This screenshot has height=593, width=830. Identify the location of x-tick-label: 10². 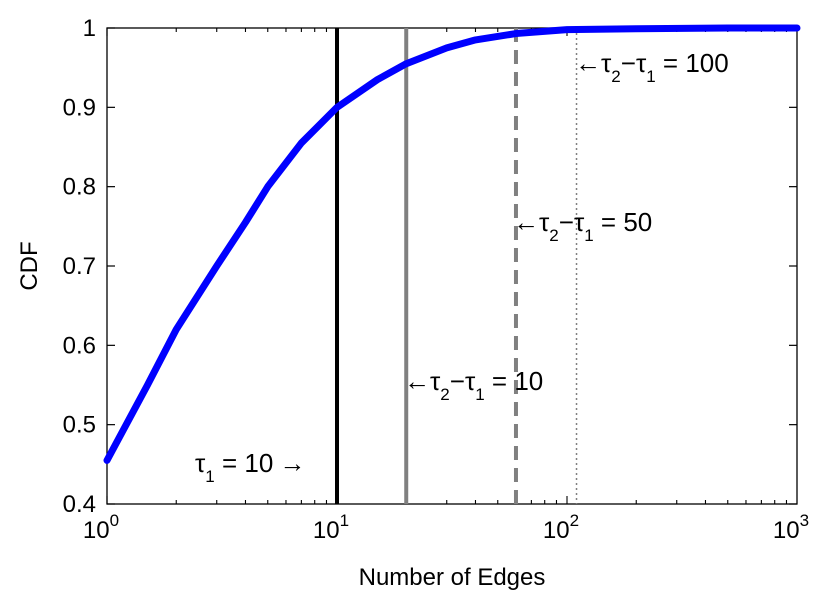
(561, 527).